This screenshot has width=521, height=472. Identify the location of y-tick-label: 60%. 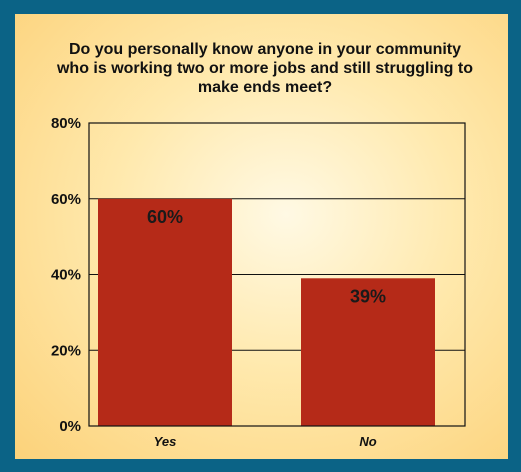
(66, 199).